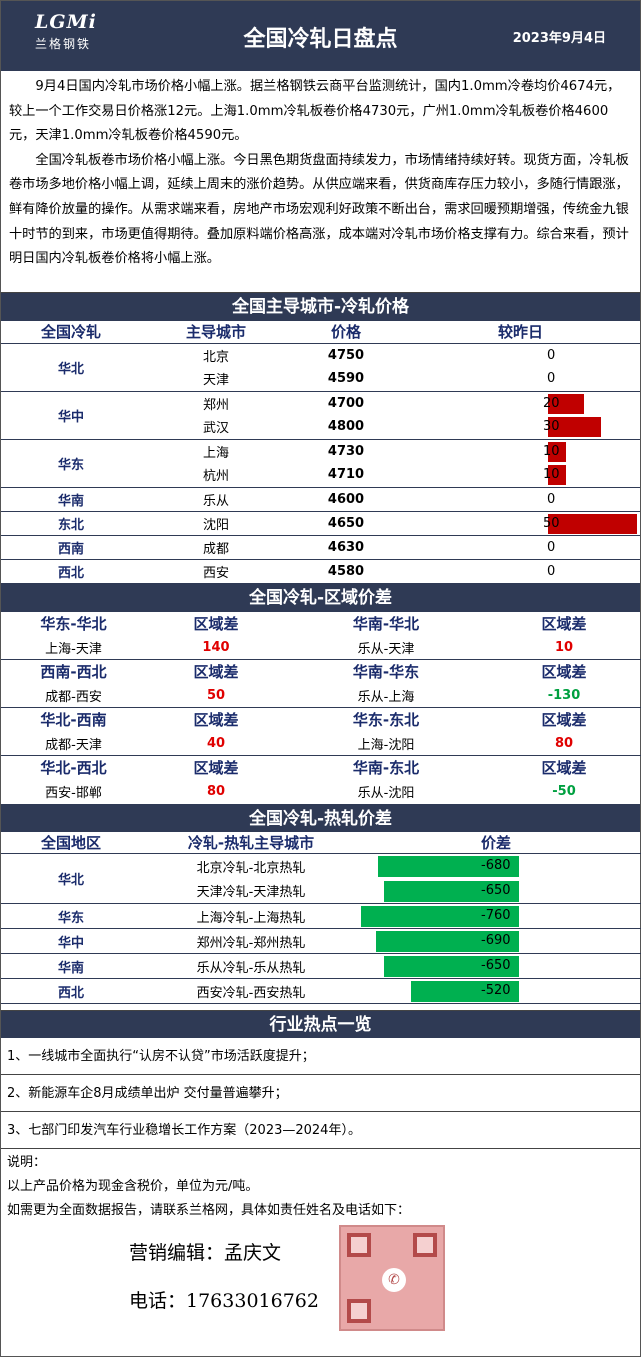 This screenshot has width=641, height=1357. I want to click on hotspot-item: 1、一线城市全面执行“认房不认贷”市场活跃度提升；, so click(320, 1056).